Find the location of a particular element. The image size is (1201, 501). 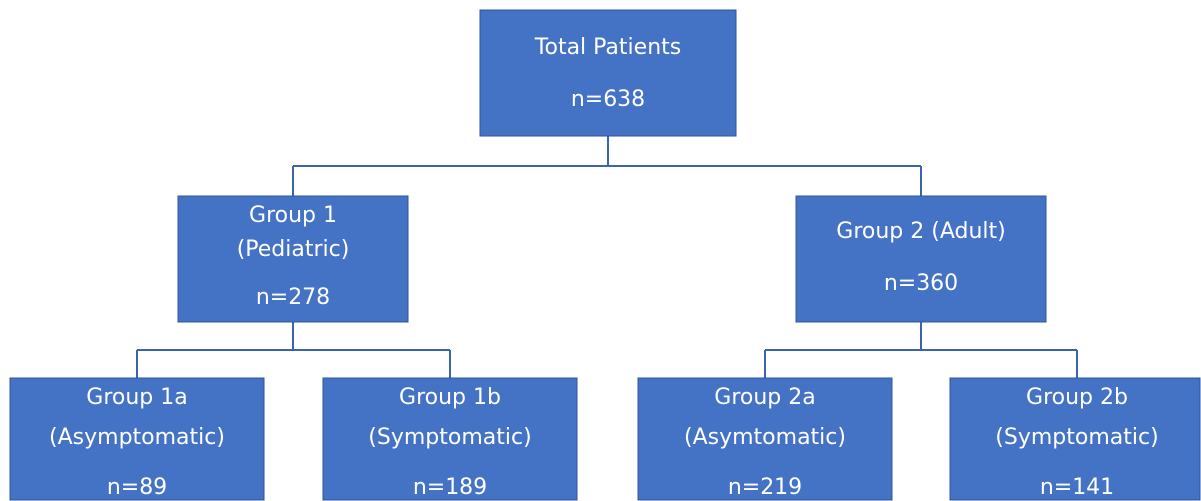

node-text: Total Patients is located at coordinates (607, 47).